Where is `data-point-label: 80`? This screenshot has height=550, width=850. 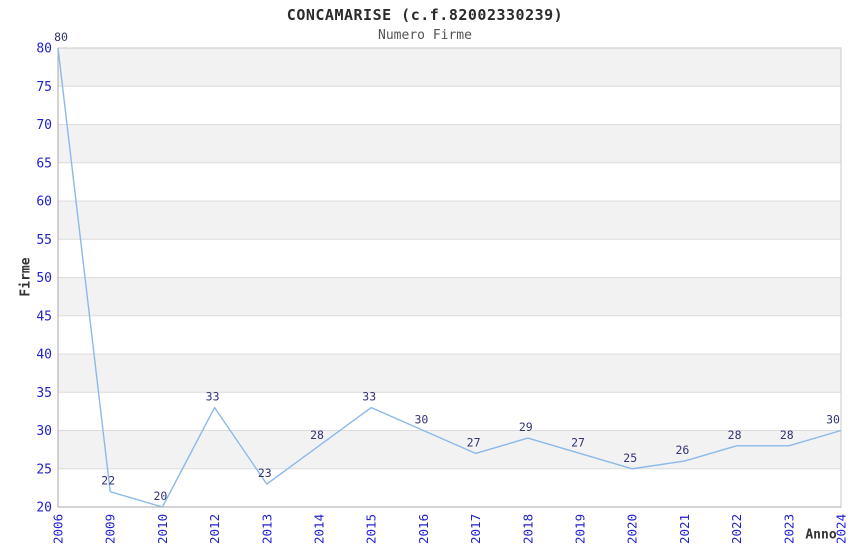 data-point-label: 80 is located at coordinates (61, 37).